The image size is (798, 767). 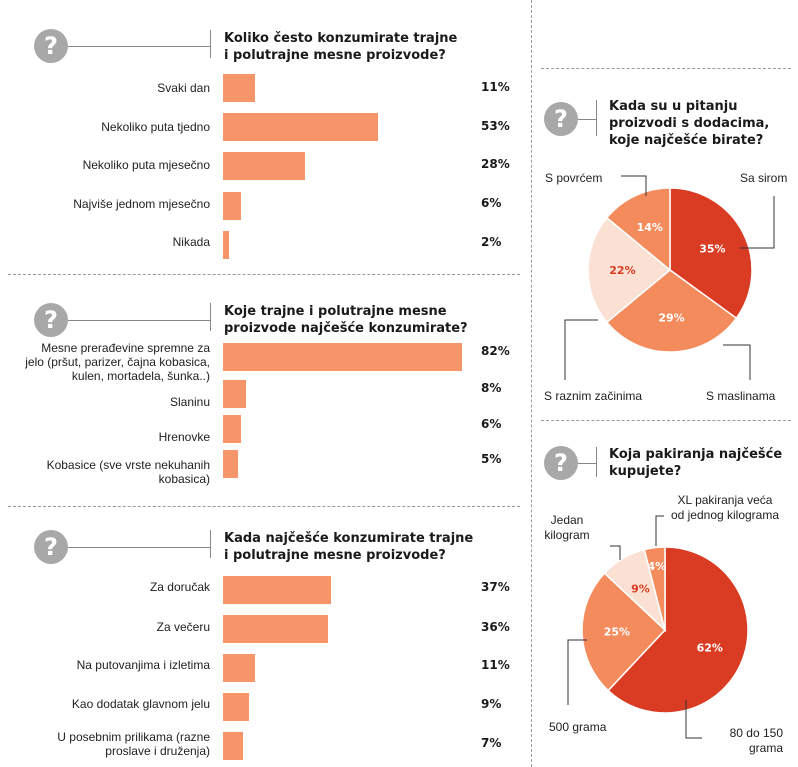 I want to click on pie-chart-additions: 35% 29% 22% 14%, so click(x=670, y=270).